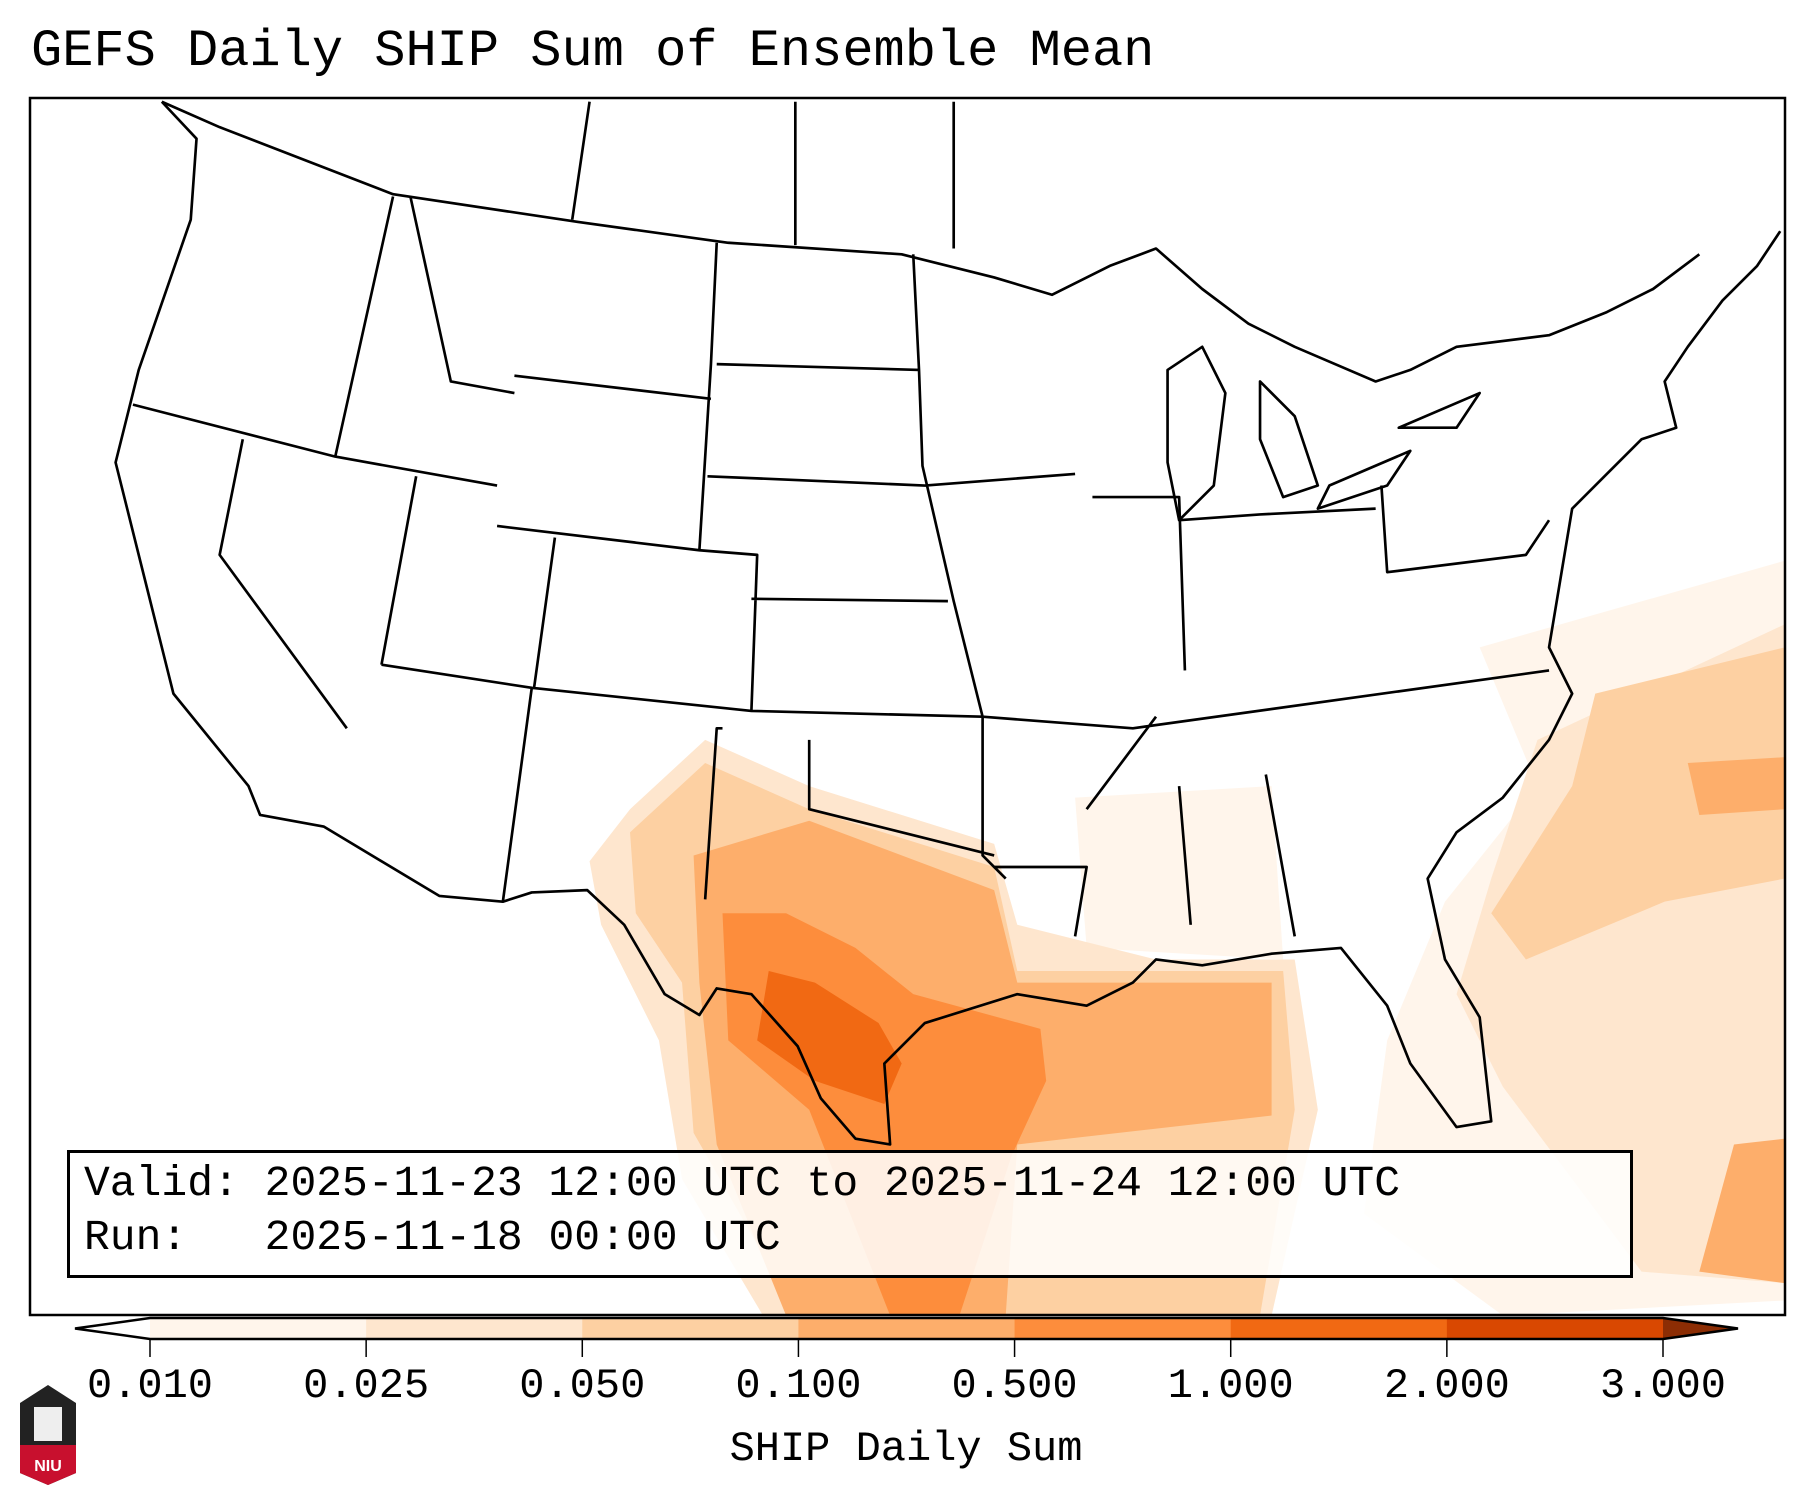 This screenshot has width=1803, height=1500. What do you see at coordinates (1324, 433) in the screenshot?
I see `great-lakes` at bounding box center [1324, 433].